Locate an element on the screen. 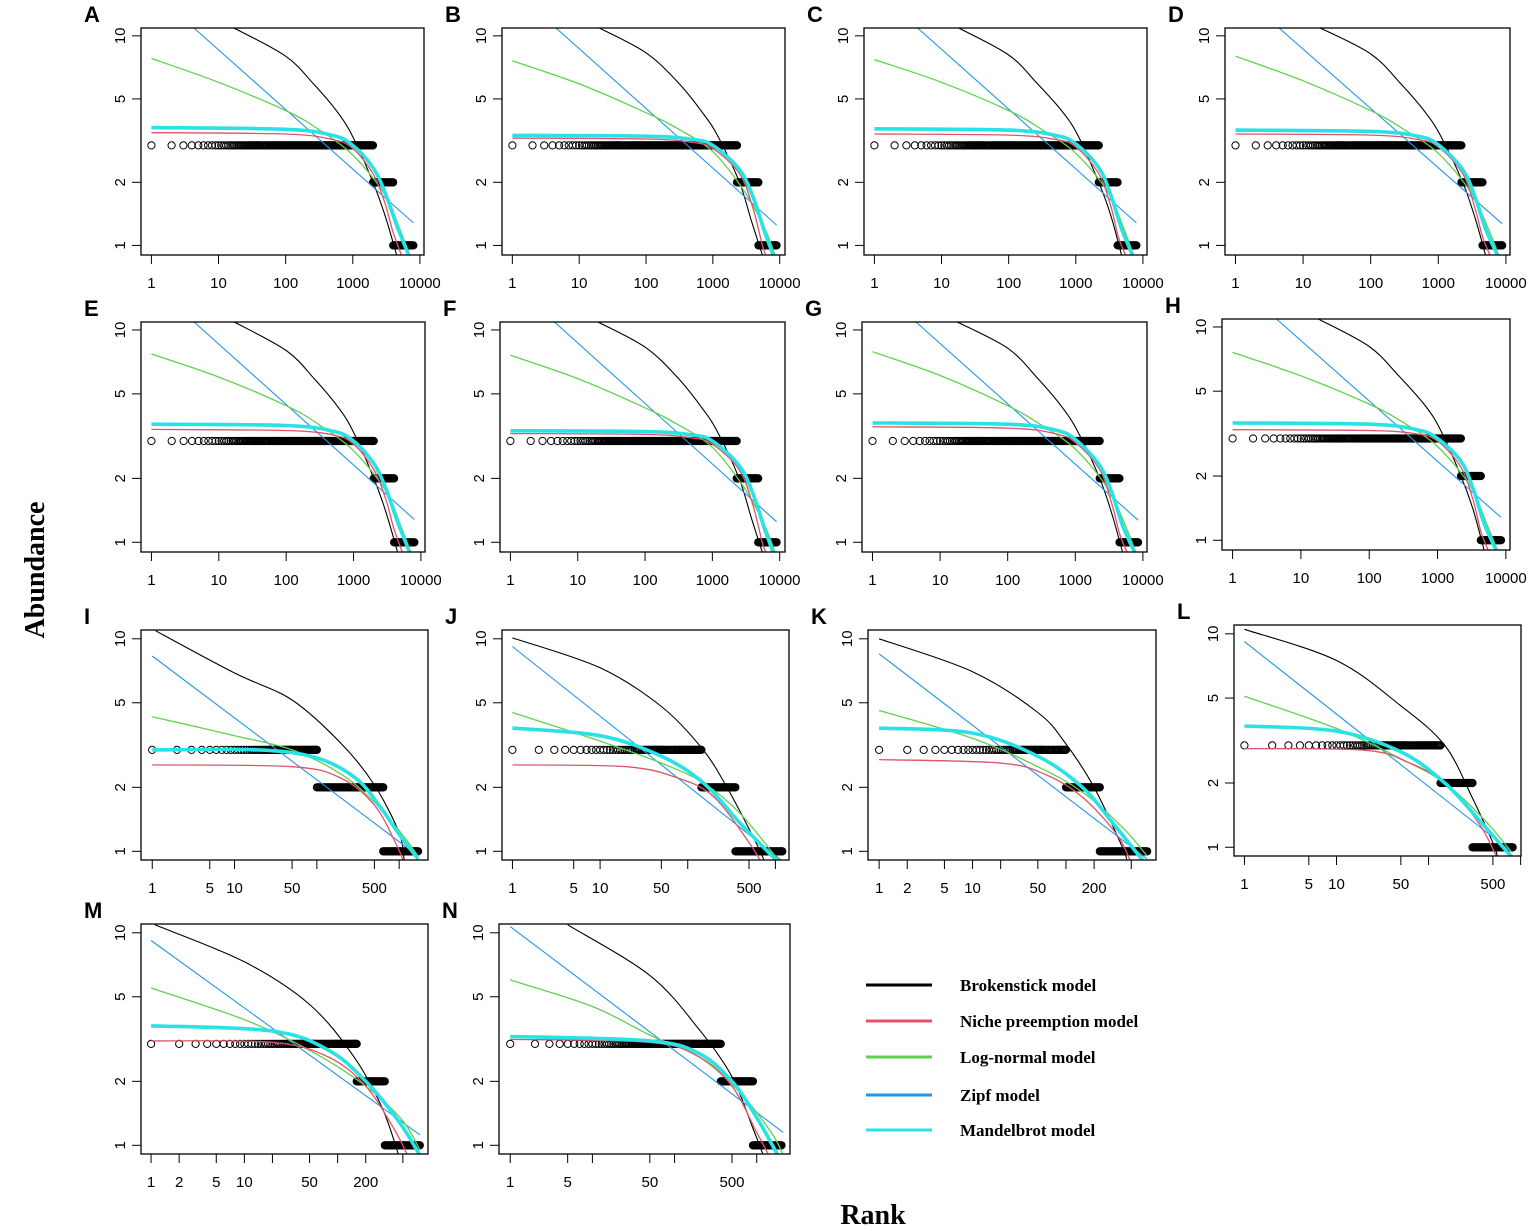  legend-item-lognormal: Log-normal model is located at coordinates (981, 1057).